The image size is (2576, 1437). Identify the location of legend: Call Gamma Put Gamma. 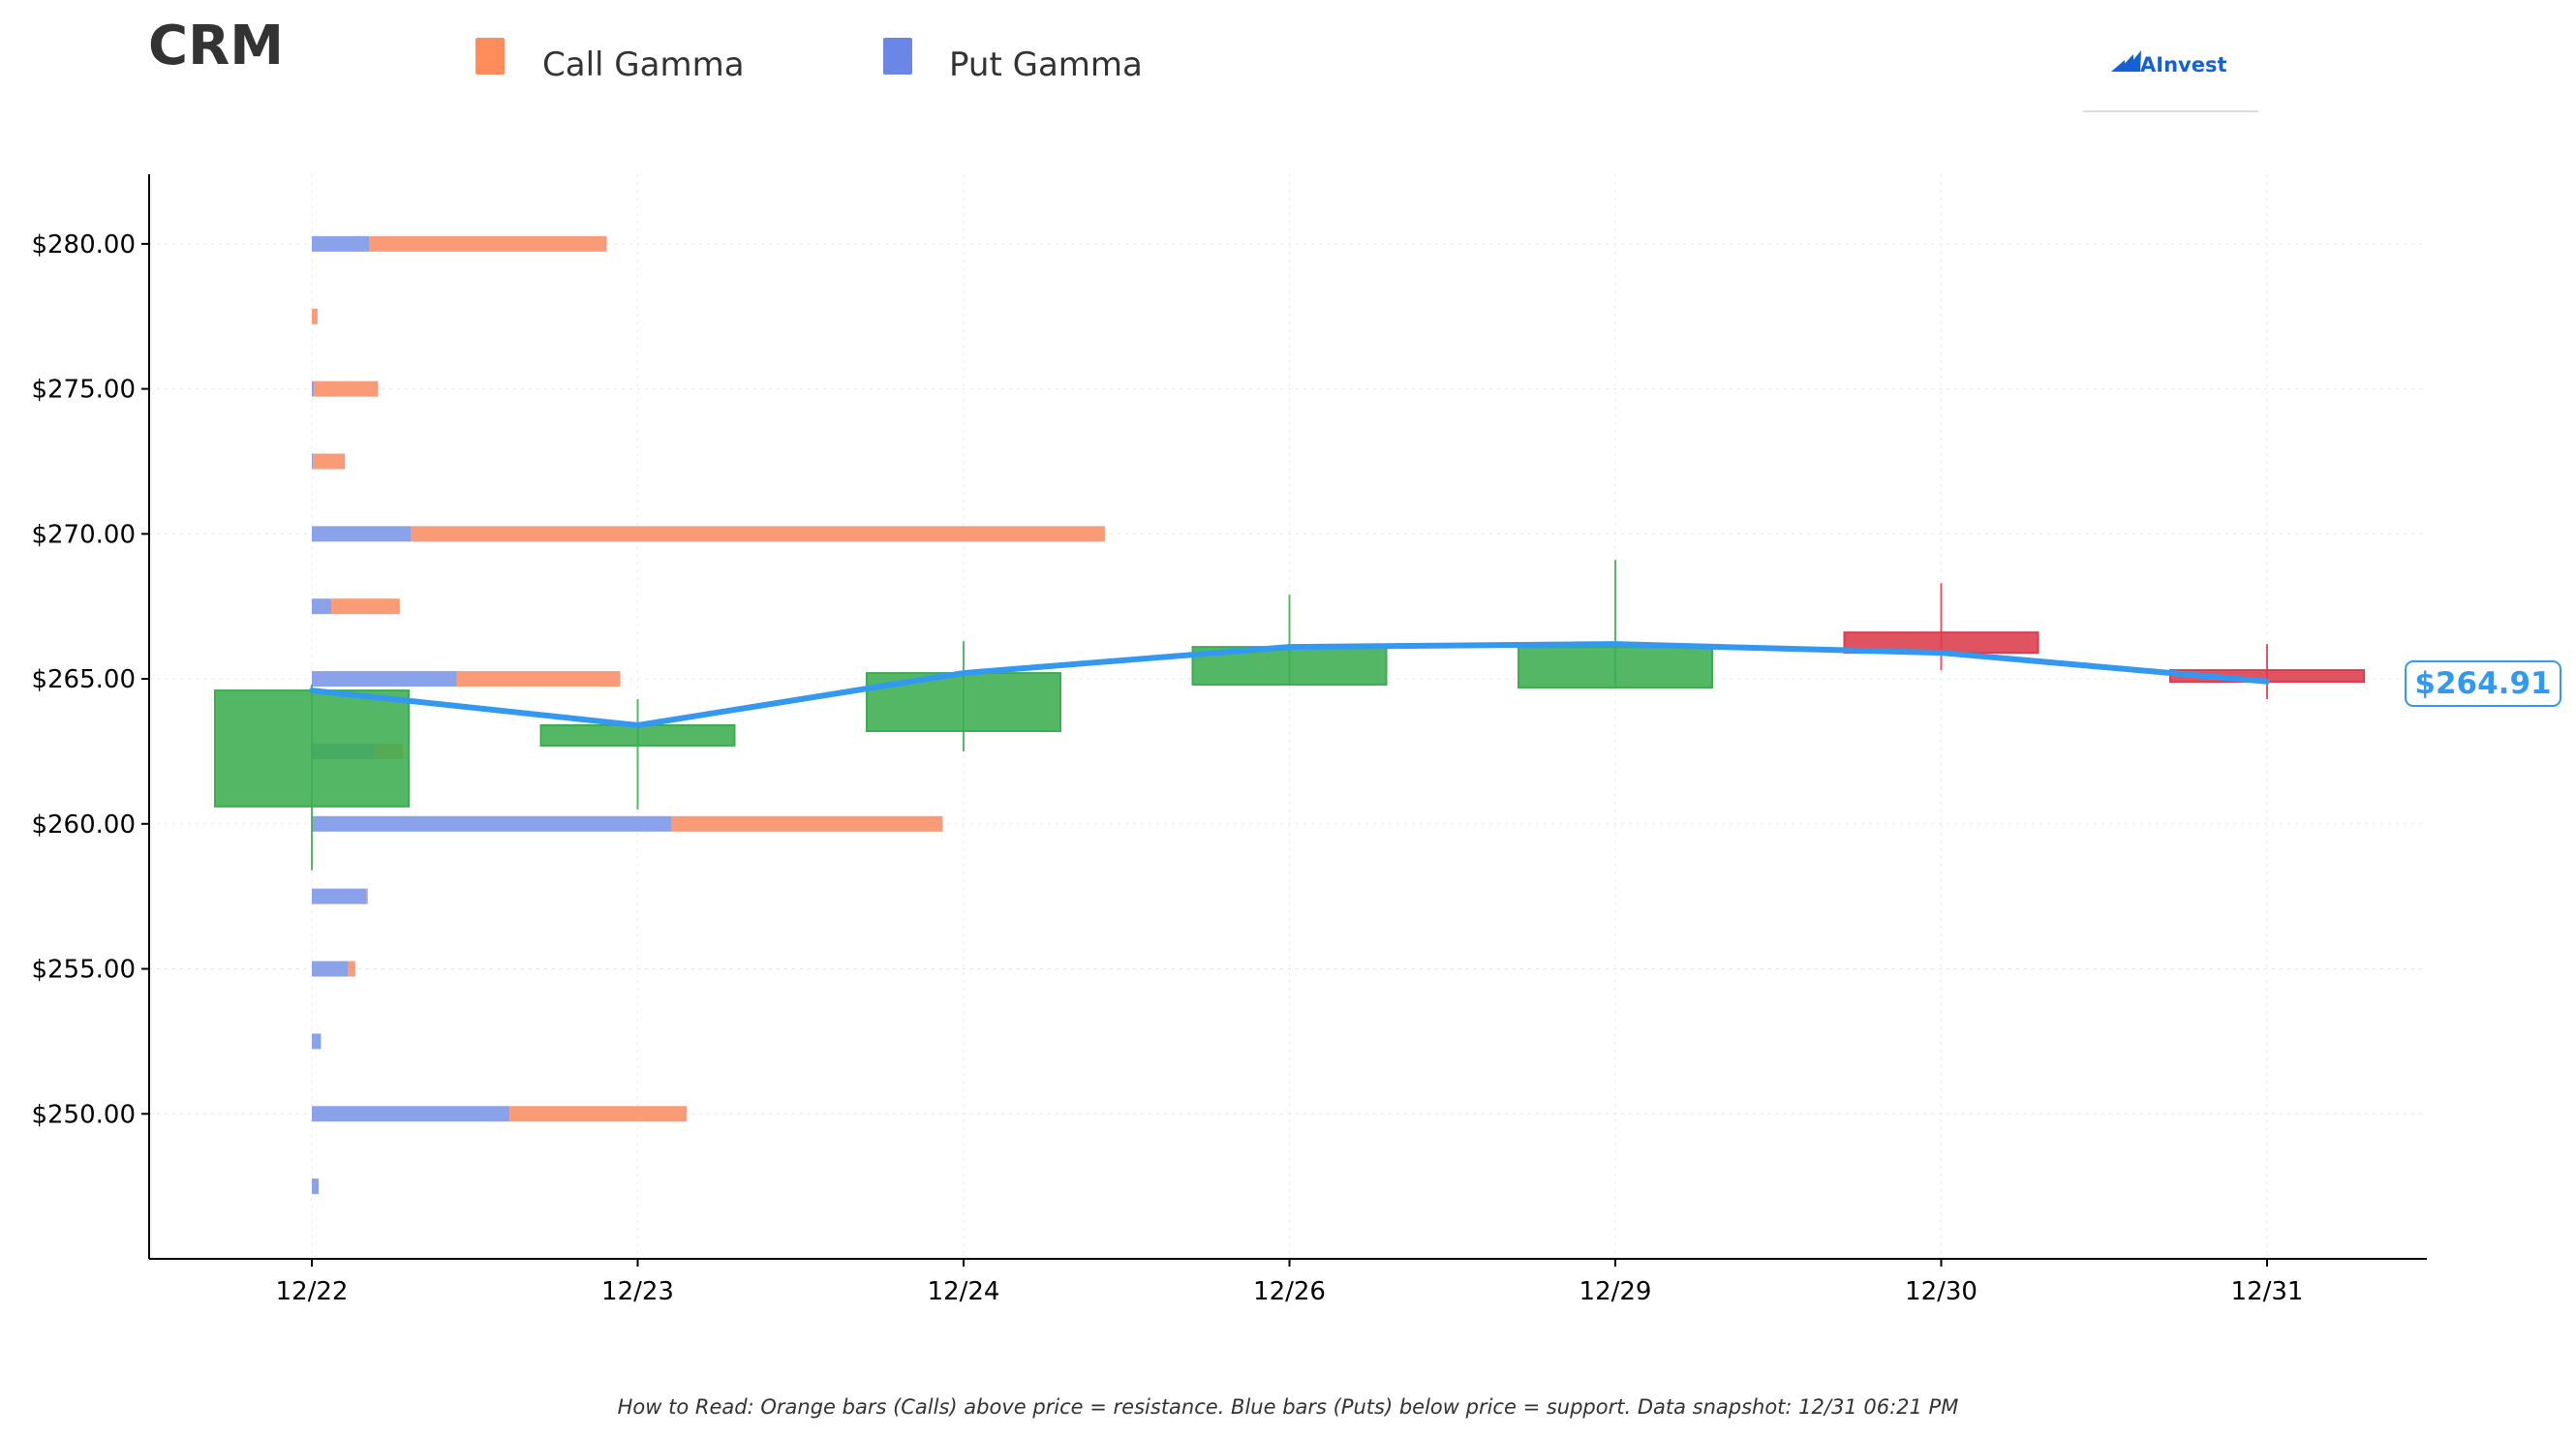
(809, 61).